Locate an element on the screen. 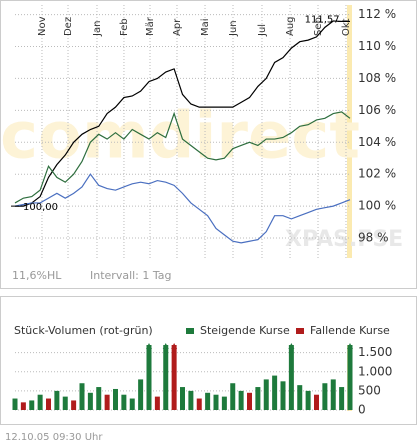 This screenshot has width=417, height=443. y-tick-label: 100 % is located at coordinates (377, 206).